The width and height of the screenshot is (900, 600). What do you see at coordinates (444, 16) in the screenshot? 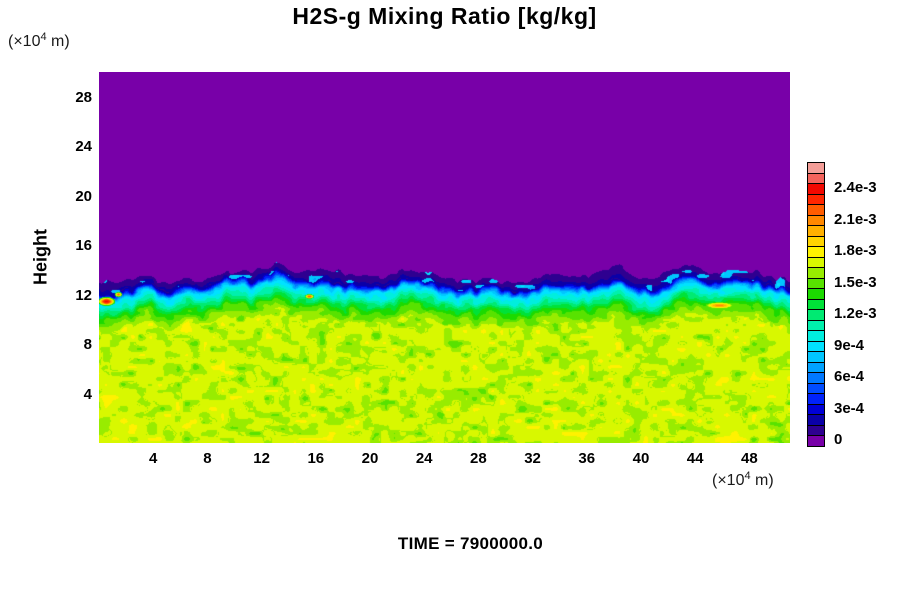
I see `chart-title: H2S-g Mixing Ratio [kg/kg]` at bounding box center [444, 16].